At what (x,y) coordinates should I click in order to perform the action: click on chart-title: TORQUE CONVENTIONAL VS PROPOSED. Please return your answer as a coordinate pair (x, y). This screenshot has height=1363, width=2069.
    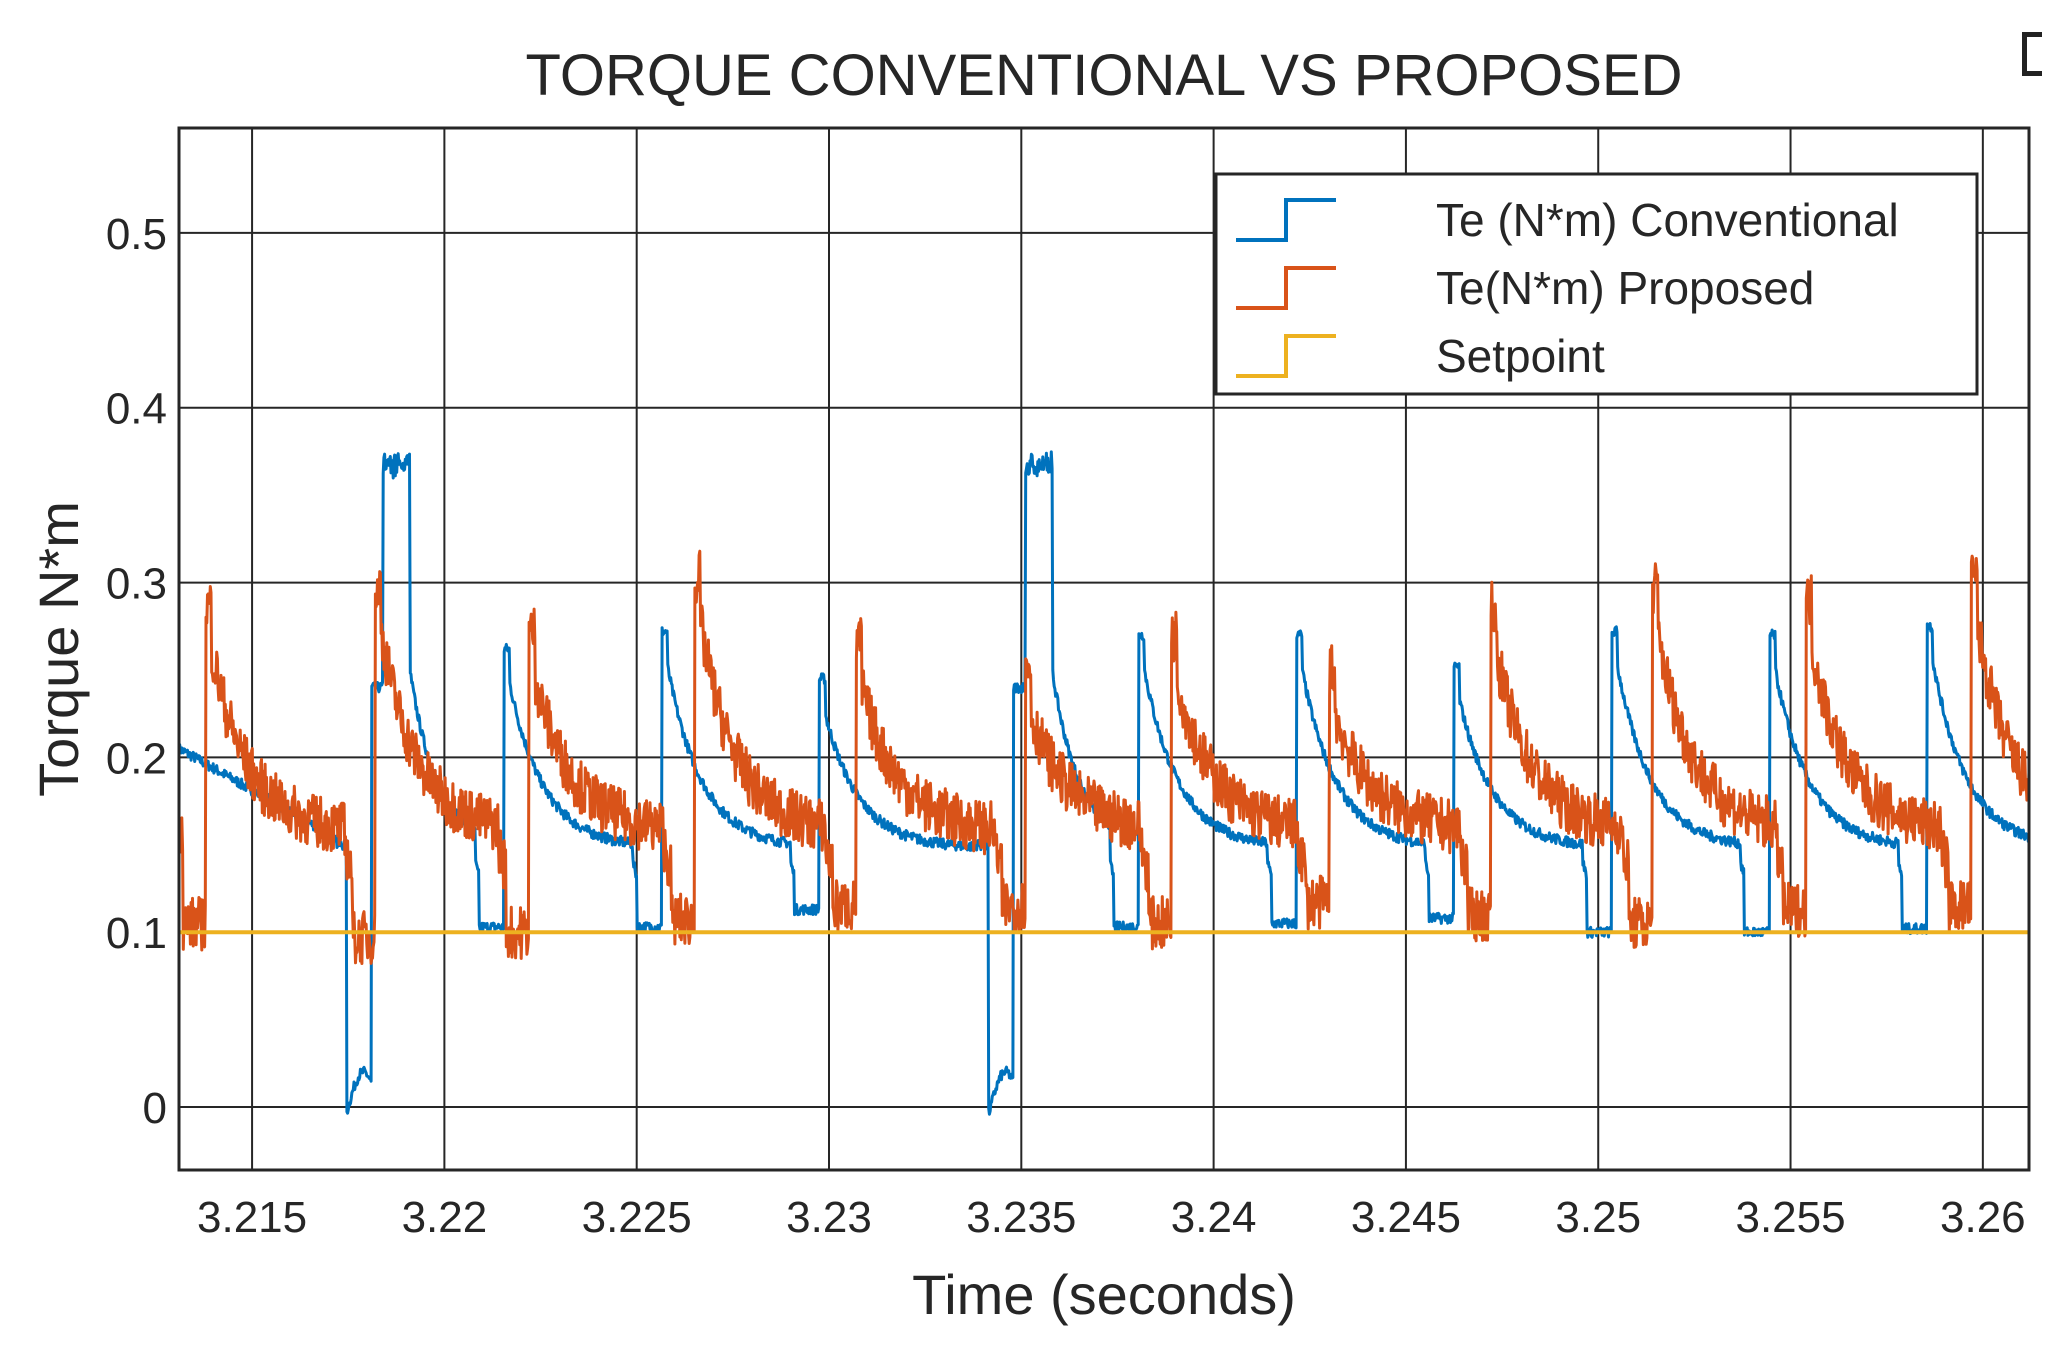
    Looking at the image, I should click on (1104, 75).